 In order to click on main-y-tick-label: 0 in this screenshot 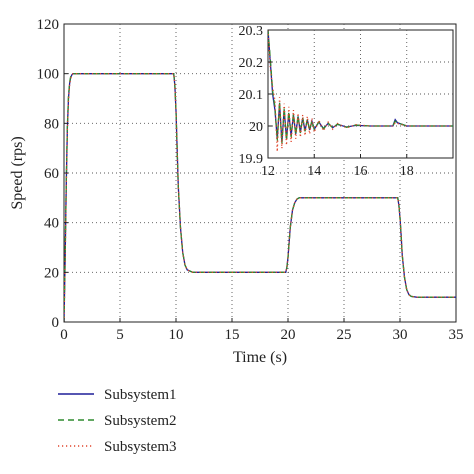, I will do `click(56, 323)`.